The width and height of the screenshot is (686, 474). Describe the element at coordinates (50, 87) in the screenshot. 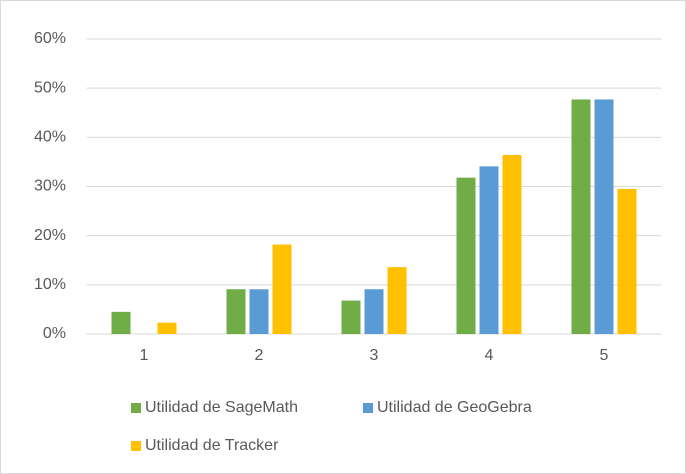

I see `y-tick-label: 50%` at that location.